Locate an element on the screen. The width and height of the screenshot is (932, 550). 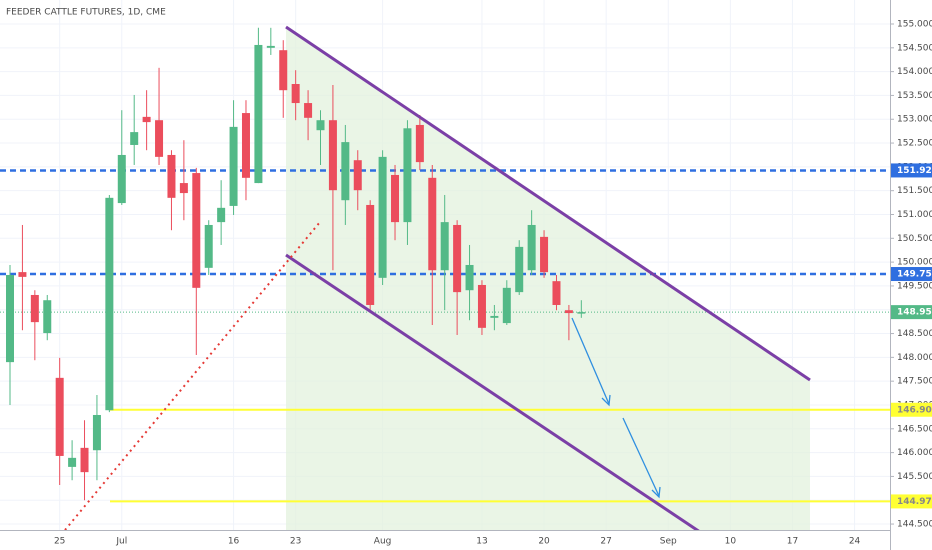
y-tick-label: 145.500 is located at coordinates (914, 477).